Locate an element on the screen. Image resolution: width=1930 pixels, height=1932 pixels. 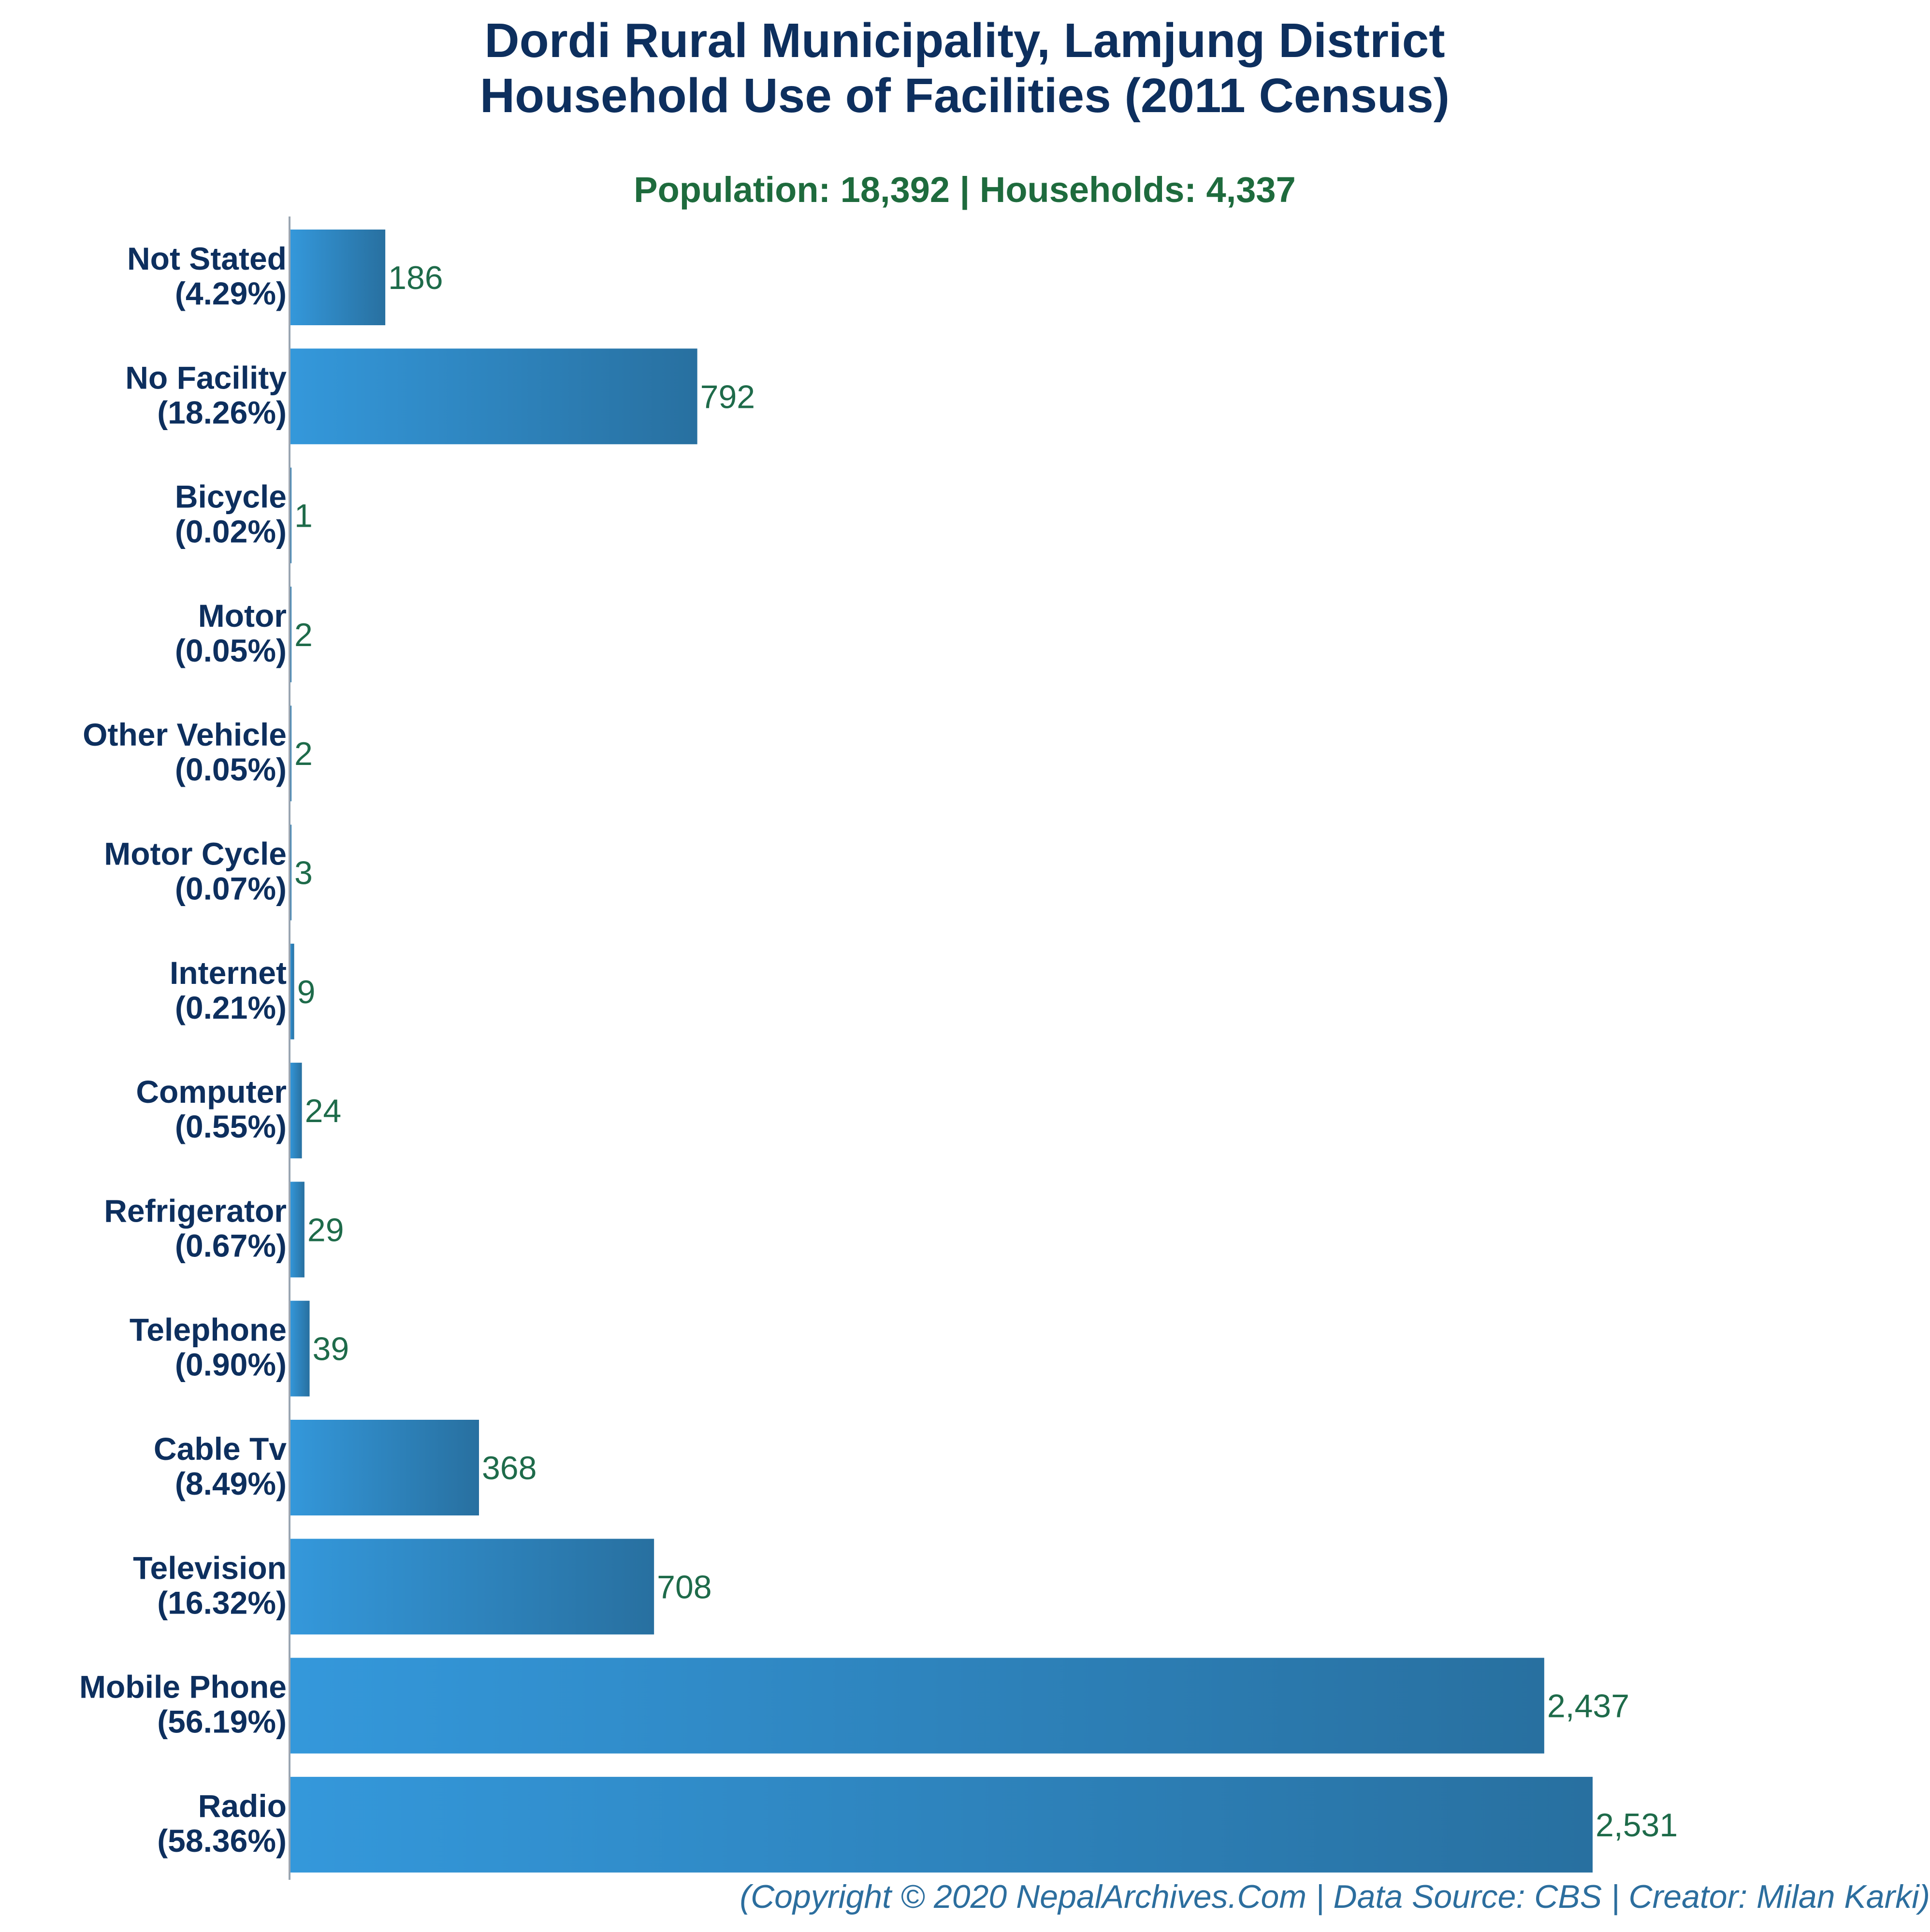
category-label: Mobile Phone is located at coordinates (183, 1687).